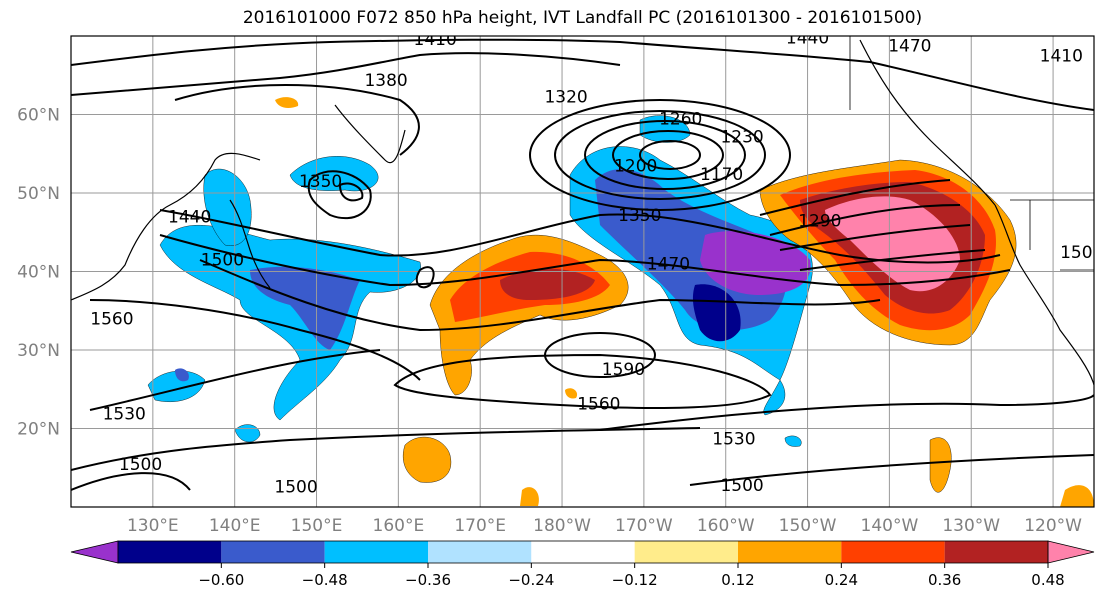 Image resolution: width=1105 pixels, height=601 pixels. Describe the element at coordinates (737, 580) in the screenshot. I see `colorbar-tick-label: 0.12` at that location.